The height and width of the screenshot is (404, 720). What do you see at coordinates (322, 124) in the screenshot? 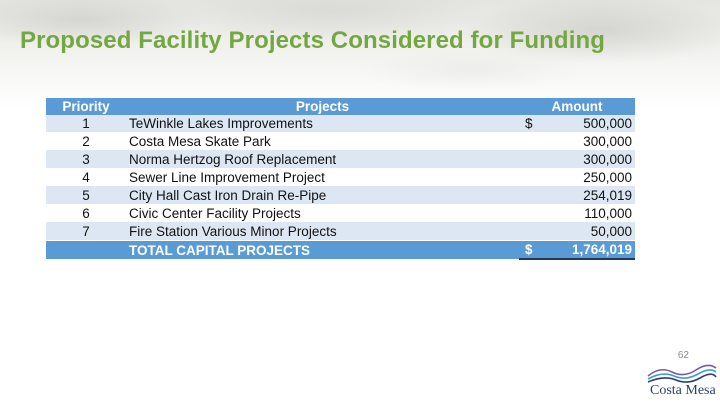
I see `row-project: TeWinkle Lakes Improvements` at bounding box center [322, 124].